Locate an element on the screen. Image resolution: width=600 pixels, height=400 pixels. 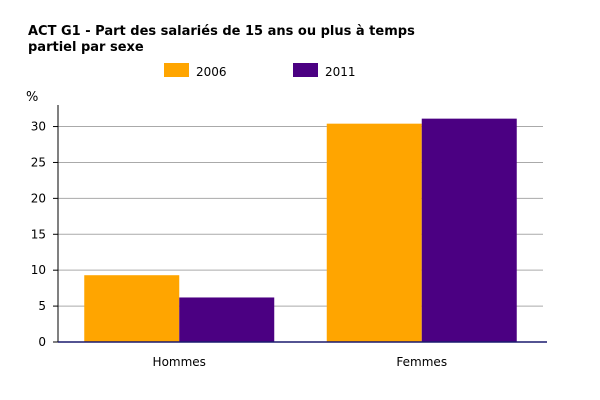
bar-femmes-2006 is located at coordinates (374, 232).